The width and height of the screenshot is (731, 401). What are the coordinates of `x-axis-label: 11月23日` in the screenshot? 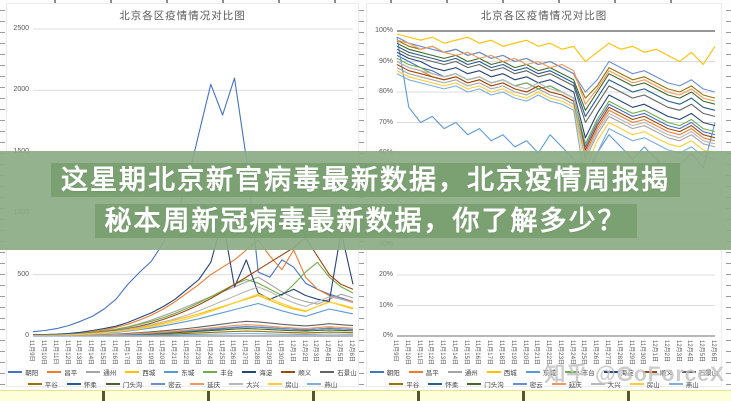 It's located at (196, 352).